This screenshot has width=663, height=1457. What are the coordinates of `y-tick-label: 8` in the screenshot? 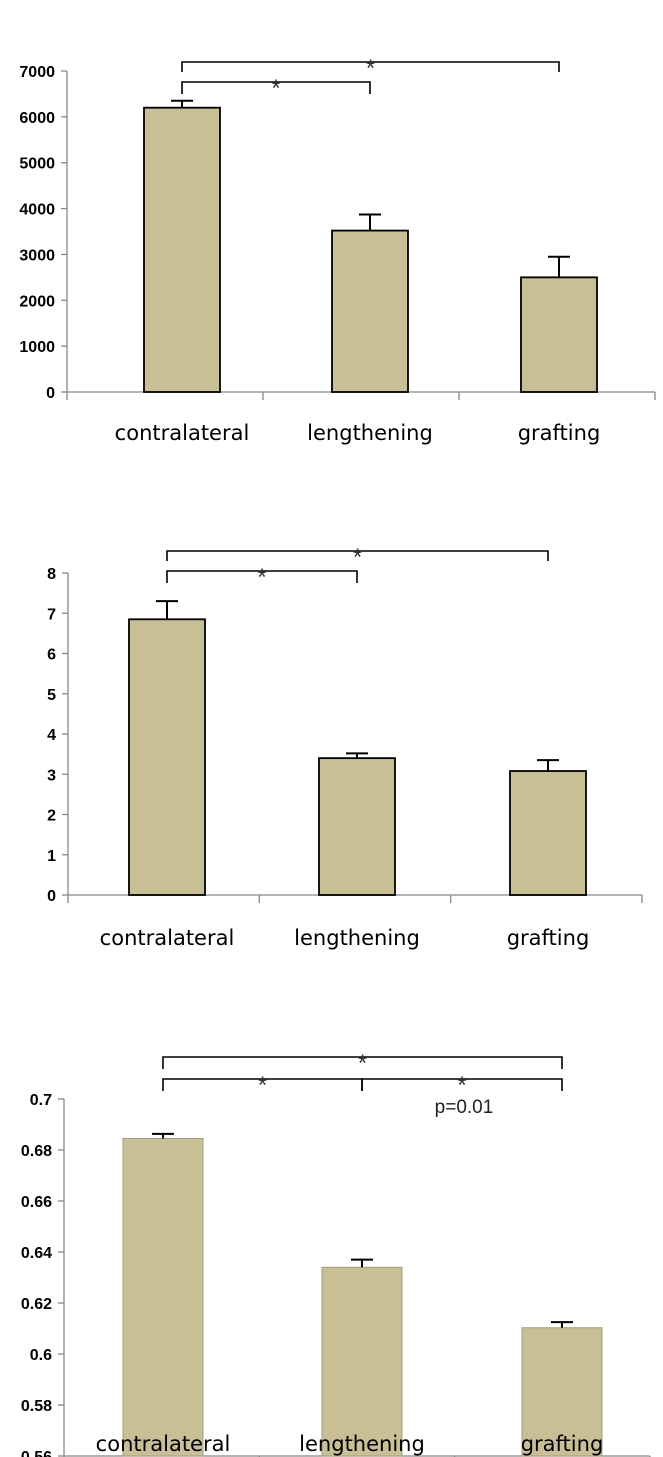 It's located at (51, 574).